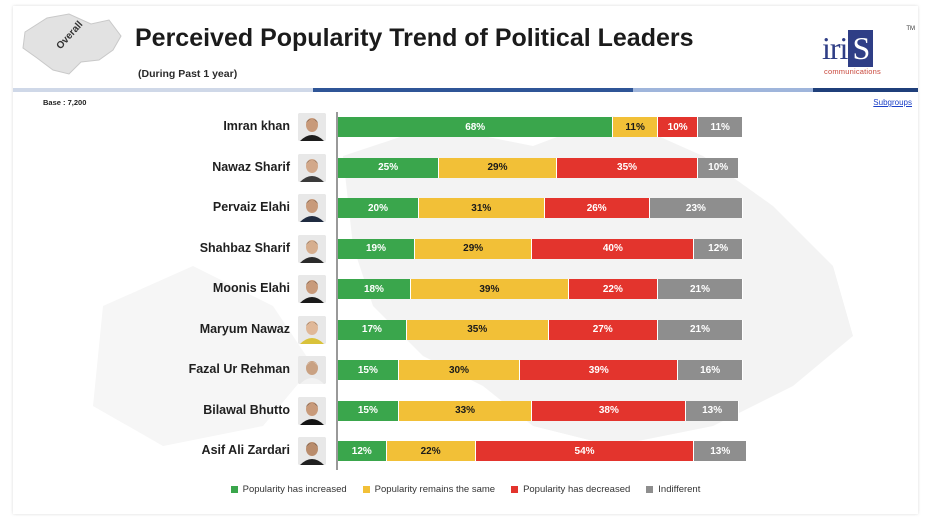  Describe the element at coordinates (239, 369) in the screenshot. I see `leader-name-label: Fazal Ur Rehman` at that location.